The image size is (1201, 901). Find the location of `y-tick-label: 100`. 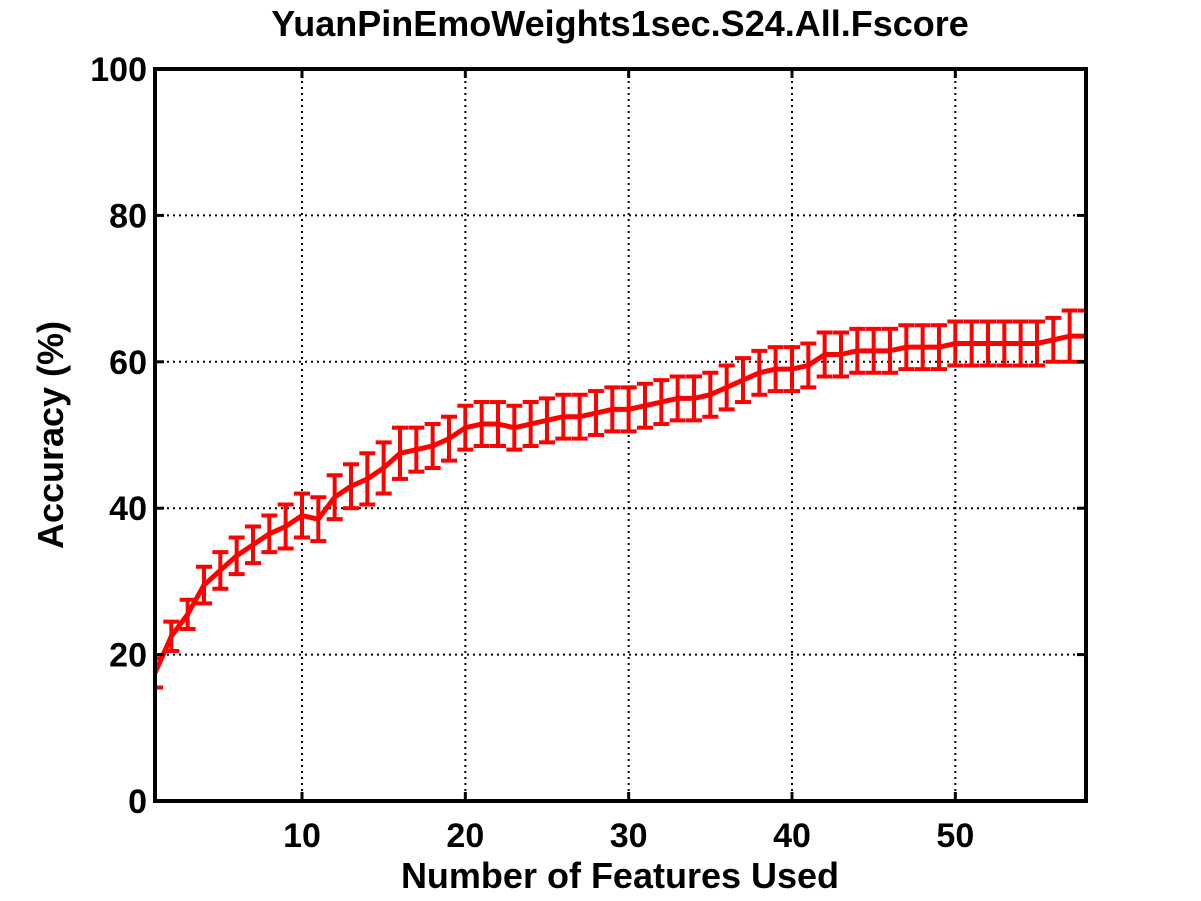

y-tick-label: 100 is located at coordinates (118, 70).